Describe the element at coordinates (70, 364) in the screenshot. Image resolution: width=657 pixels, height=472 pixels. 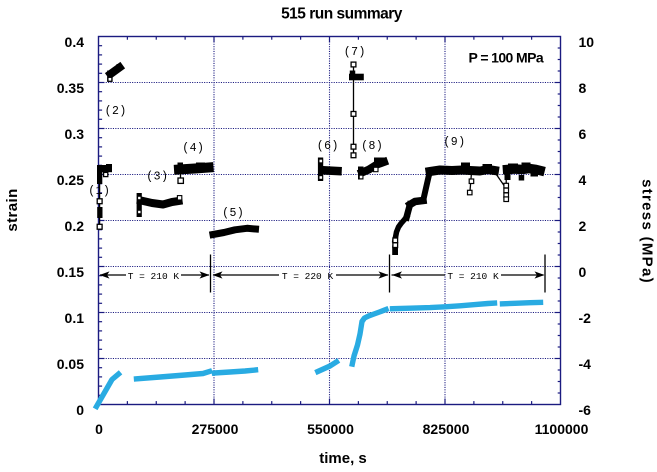
I see `svg-text: 0.05` at that location.